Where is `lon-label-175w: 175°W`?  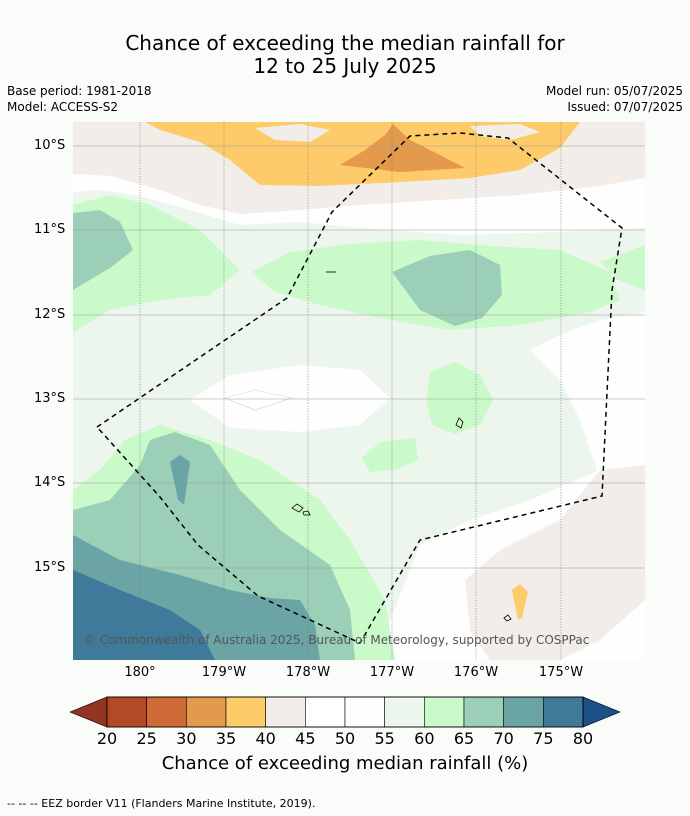
lon-label-175w: 175°W is located at coordinates (561, 672).